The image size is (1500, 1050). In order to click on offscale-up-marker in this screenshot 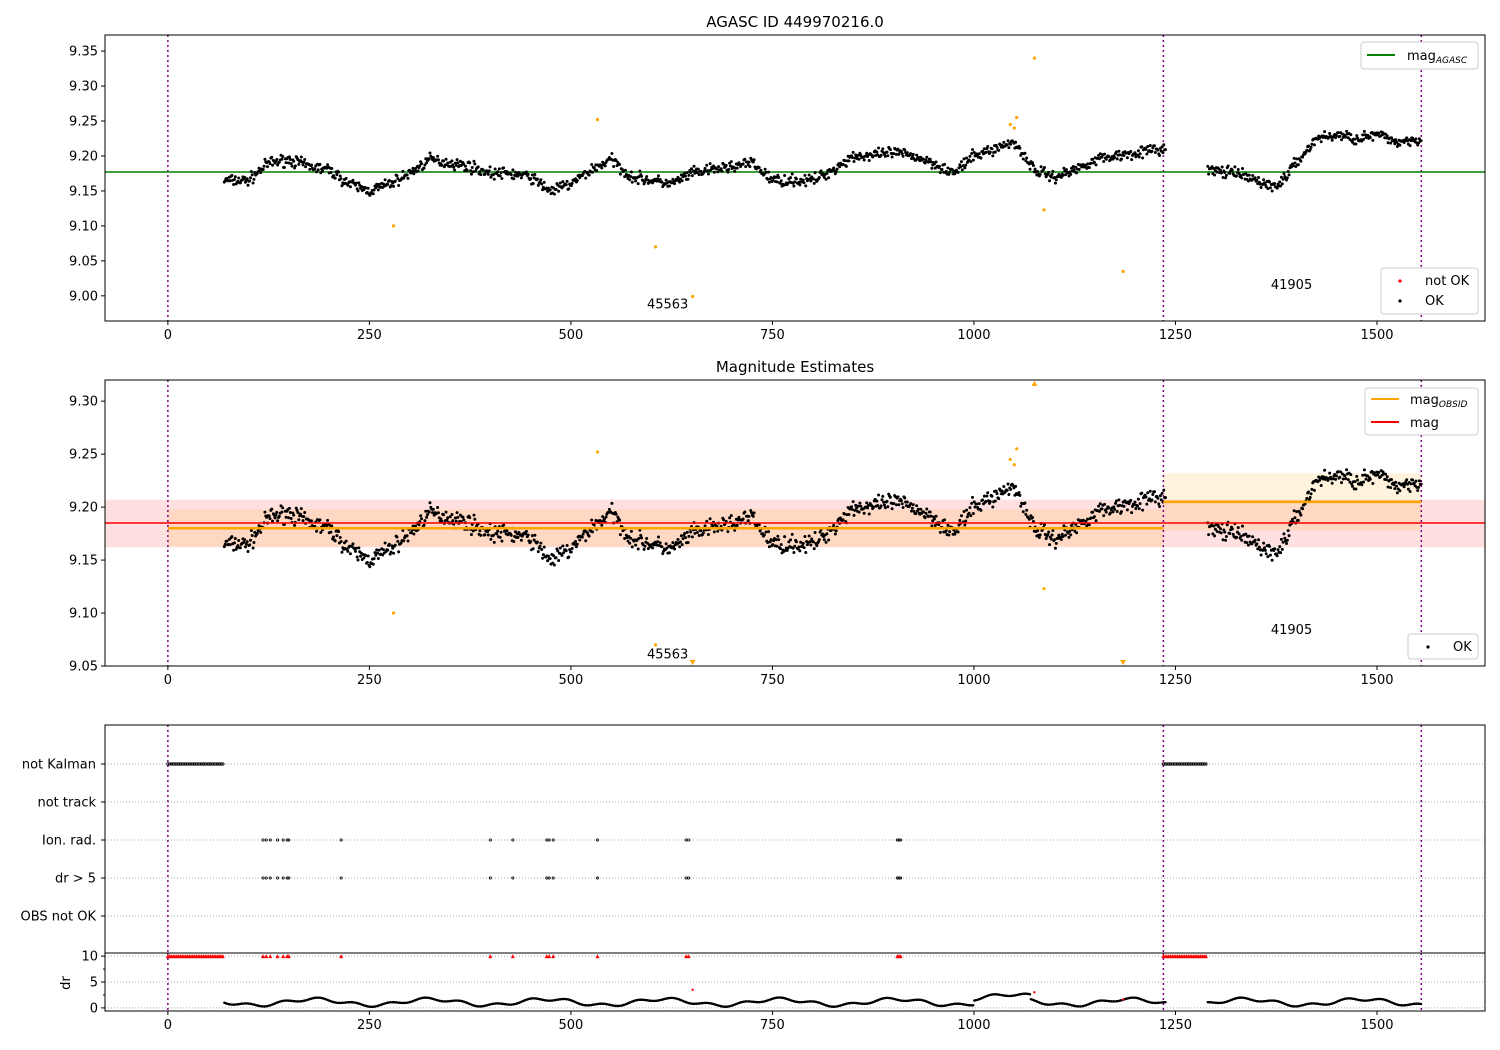, I will do `click(1034, 383)`.